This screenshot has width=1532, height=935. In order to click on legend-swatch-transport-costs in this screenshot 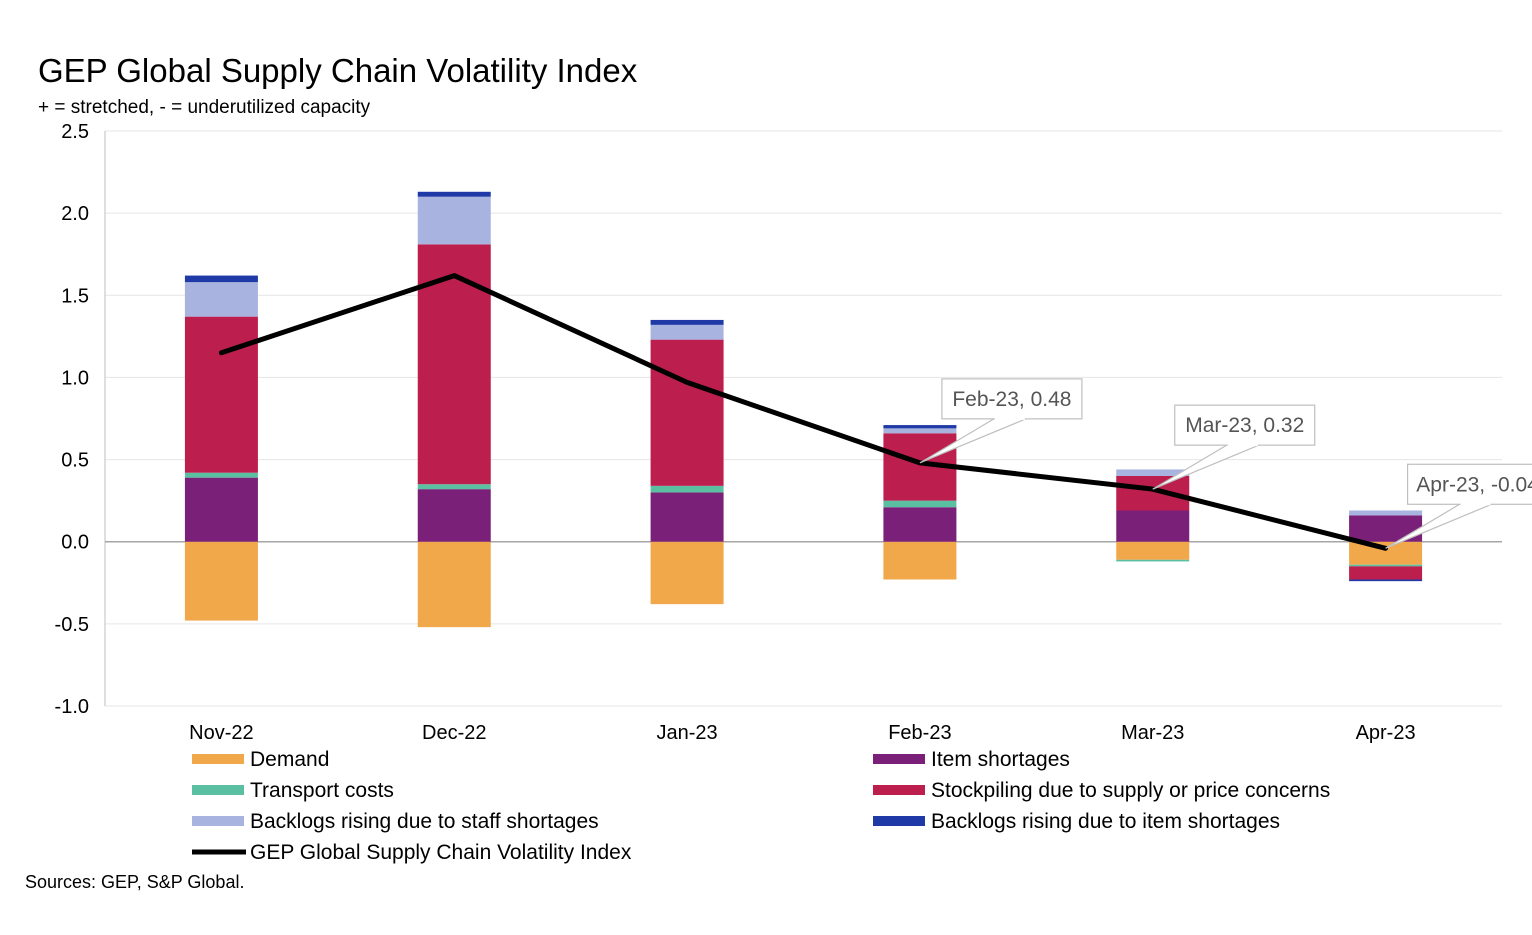, I will do `click(218, 790)`.